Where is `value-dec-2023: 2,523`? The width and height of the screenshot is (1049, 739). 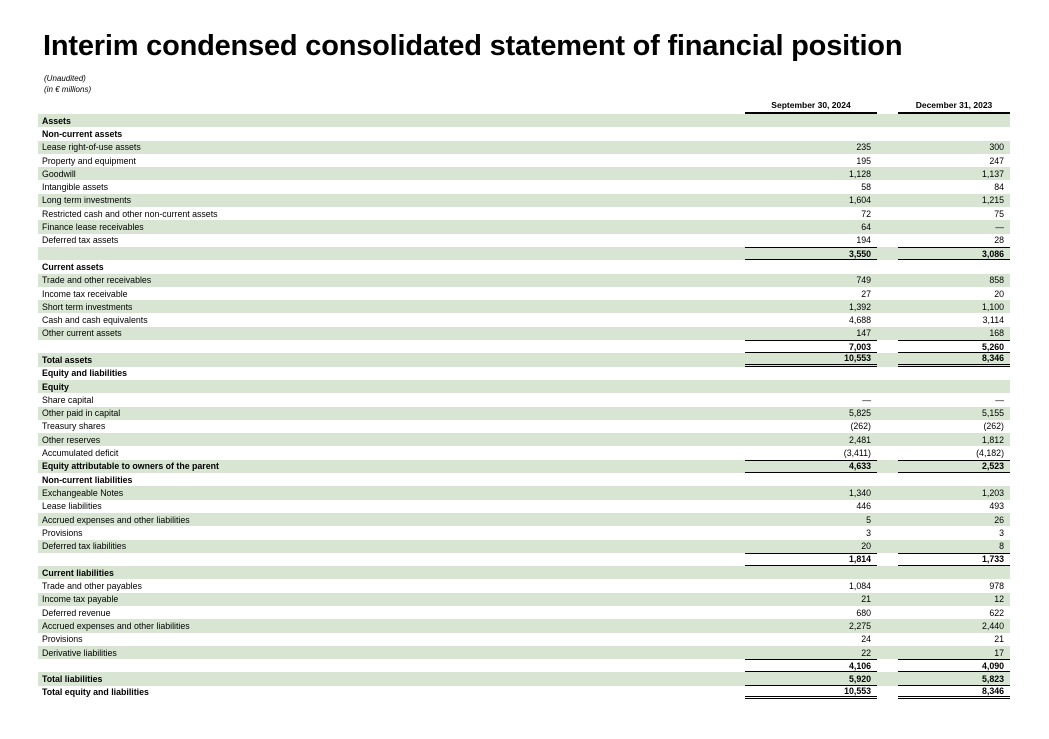
value-dec-2023: 2,523 is located at coordinates (954, 466).